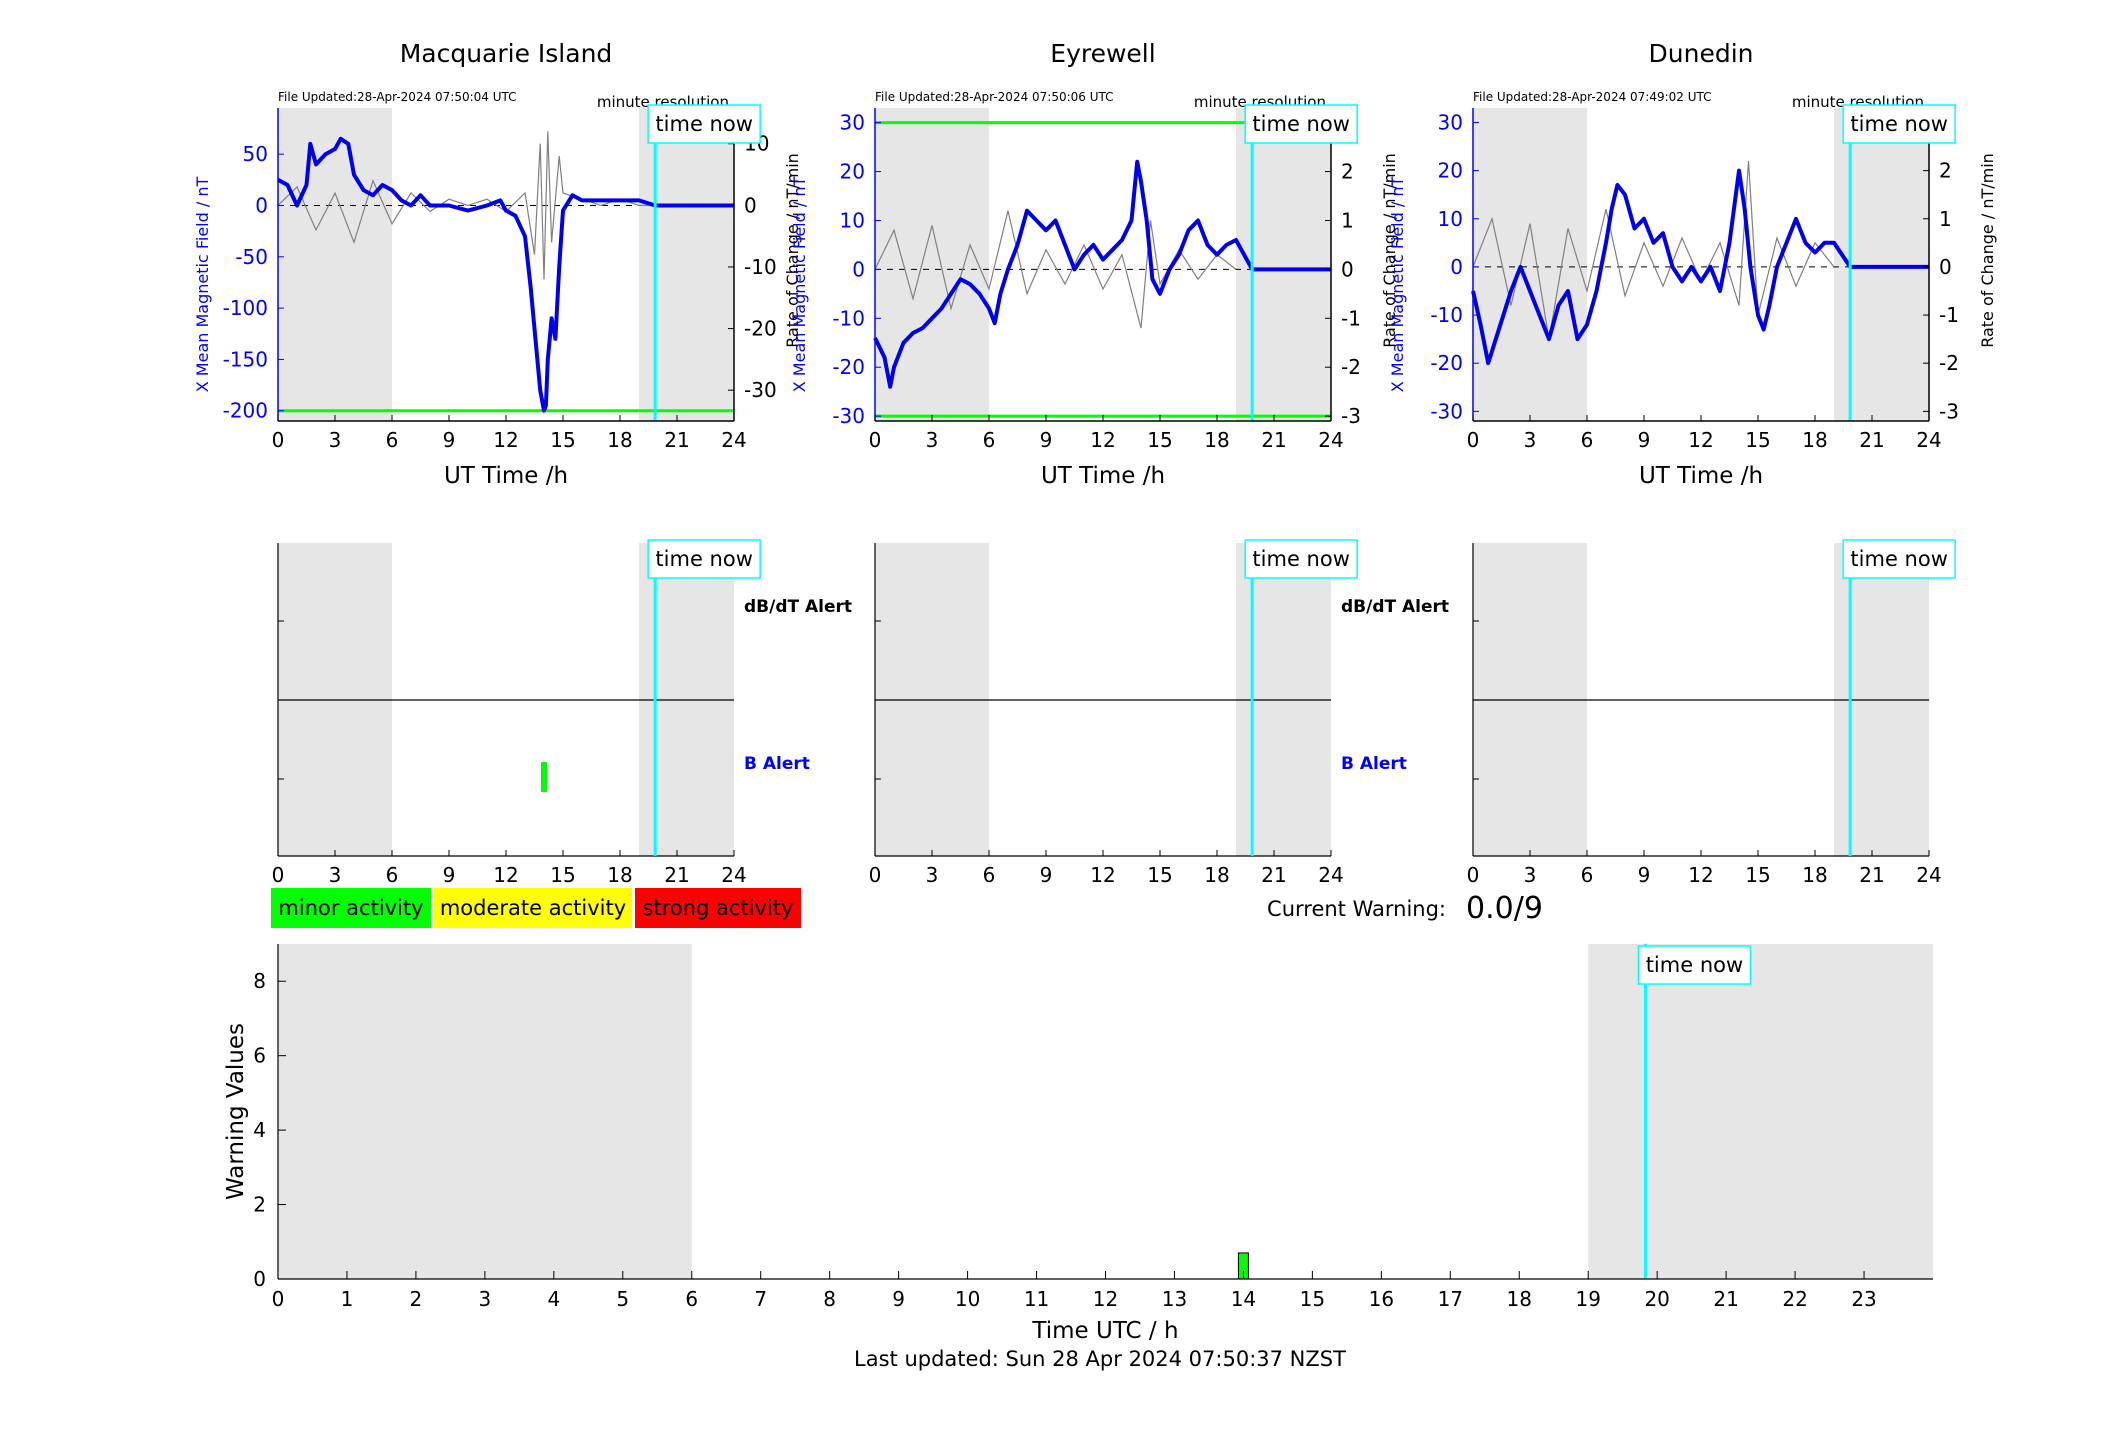  Describe the element at coordinates (1243, 1299) in the screenshot. I see `warning-x-tick-label: 14` at that location.